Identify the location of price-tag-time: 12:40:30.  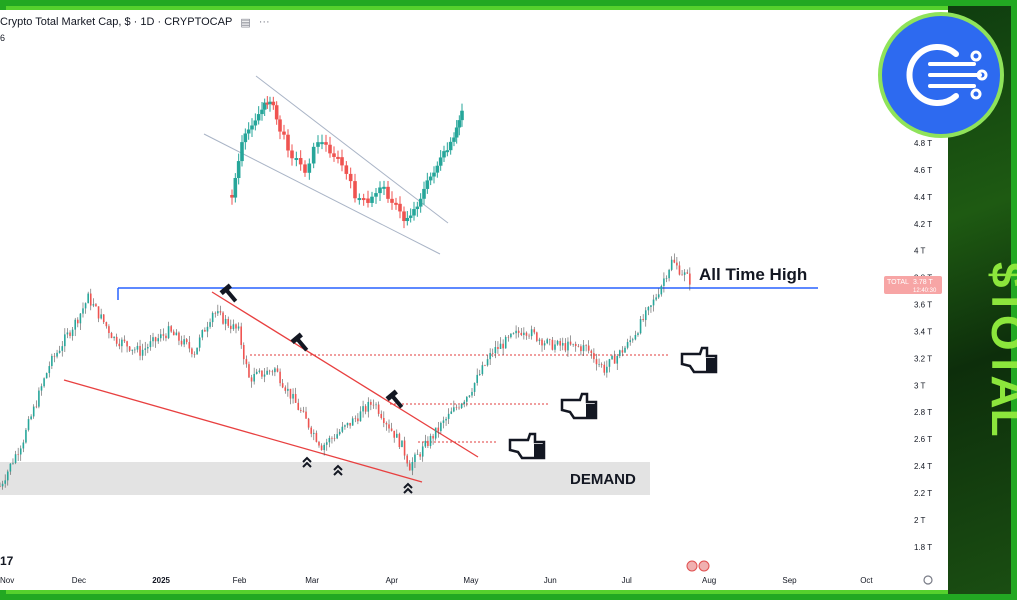
(925, 291).